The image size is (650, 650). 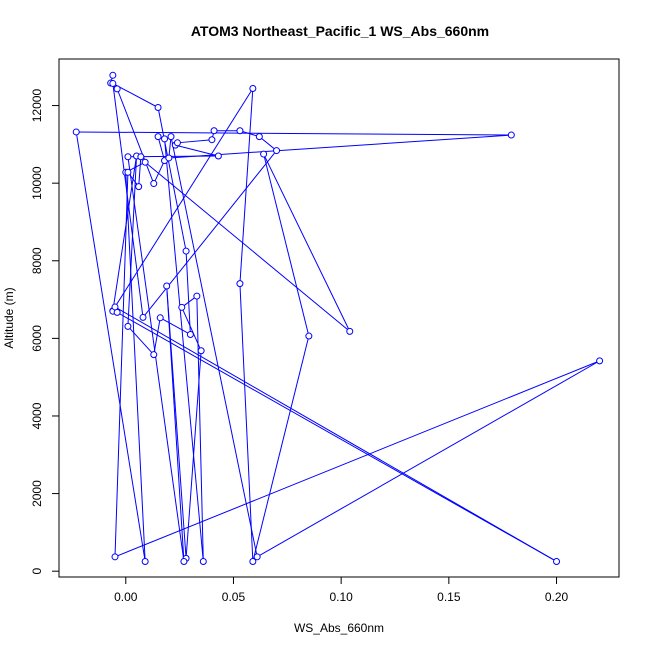 I want to click on y-axis-label: Altitude (m), so click(x=9, y=317).